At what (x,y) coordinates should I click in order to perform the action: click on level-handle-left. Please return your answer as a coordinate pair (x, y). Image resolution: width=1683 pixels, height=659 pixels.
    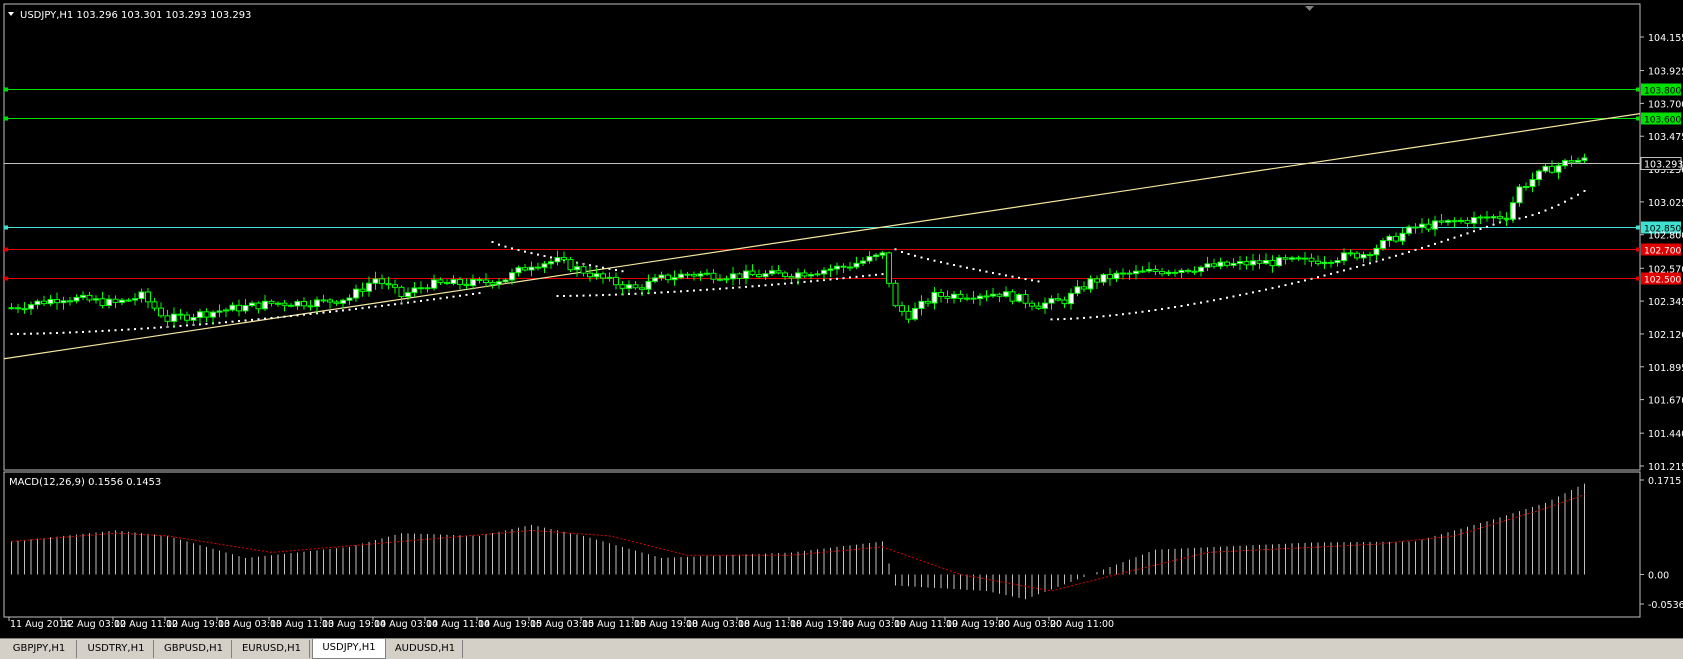
    Looking at the image, I should click on (6, 118).